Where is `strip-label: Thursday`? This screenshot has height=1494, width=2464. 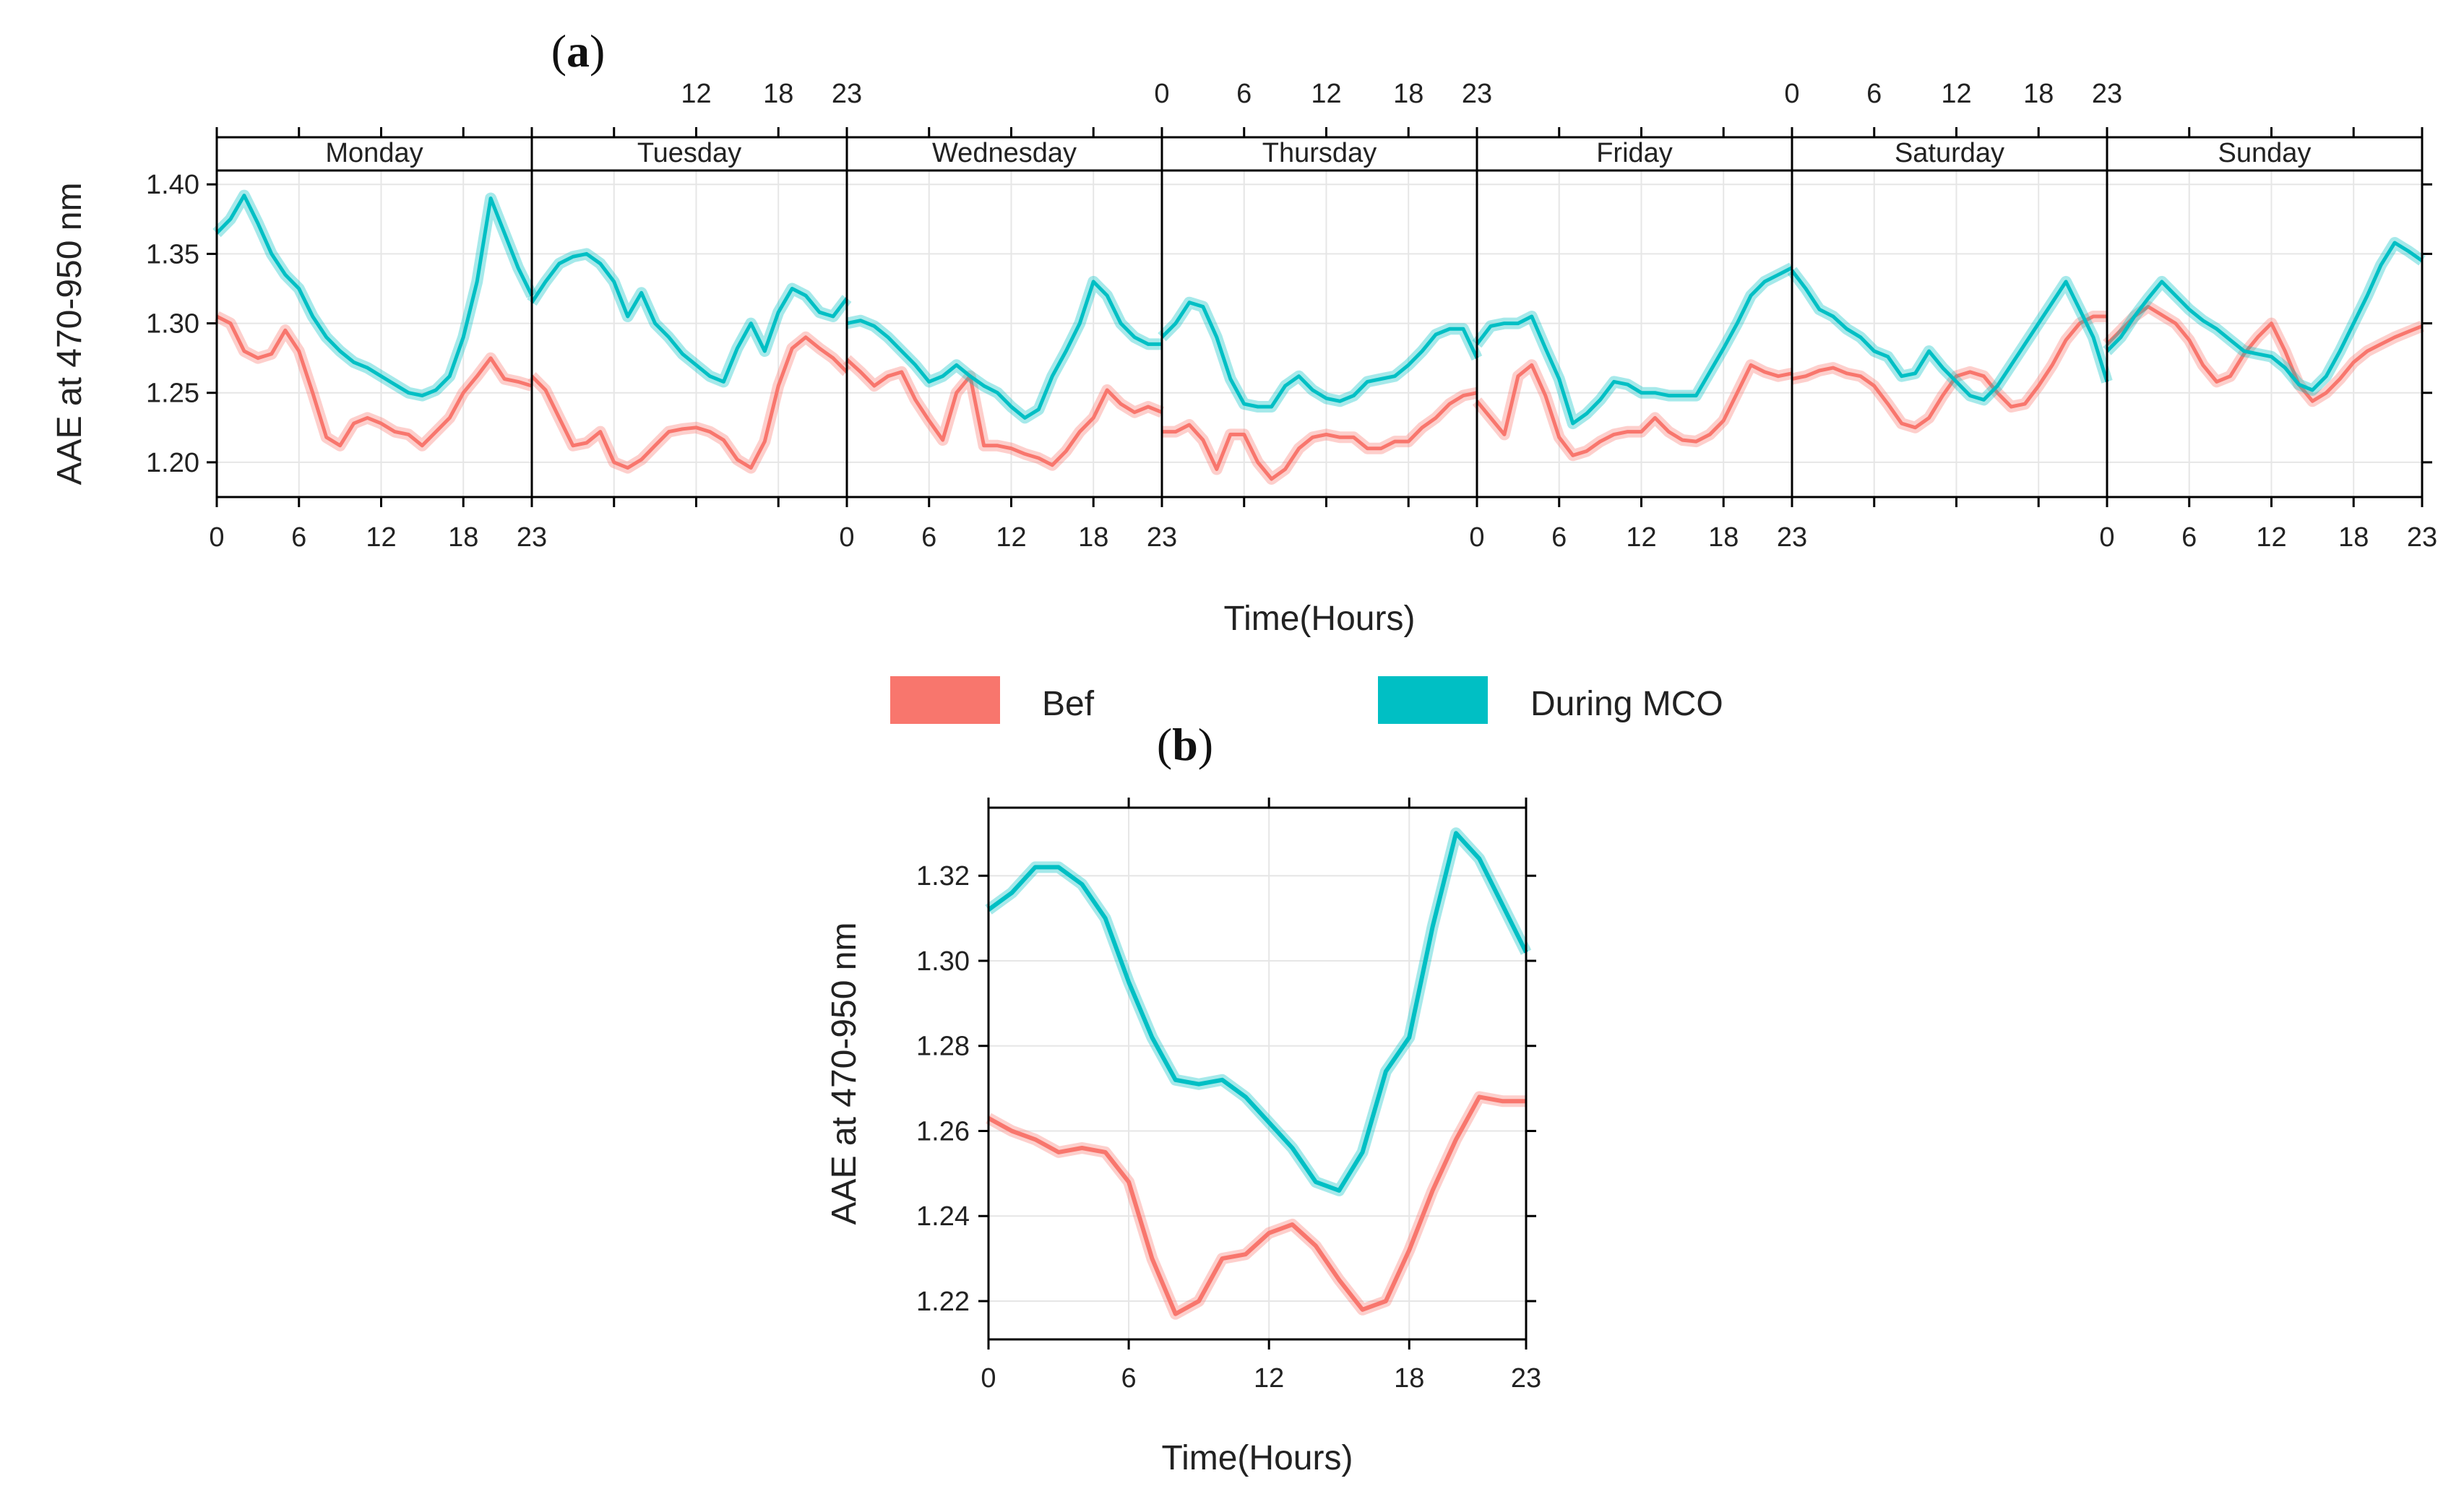 strip-label: Thursday is located at coordinates (1319, 153).